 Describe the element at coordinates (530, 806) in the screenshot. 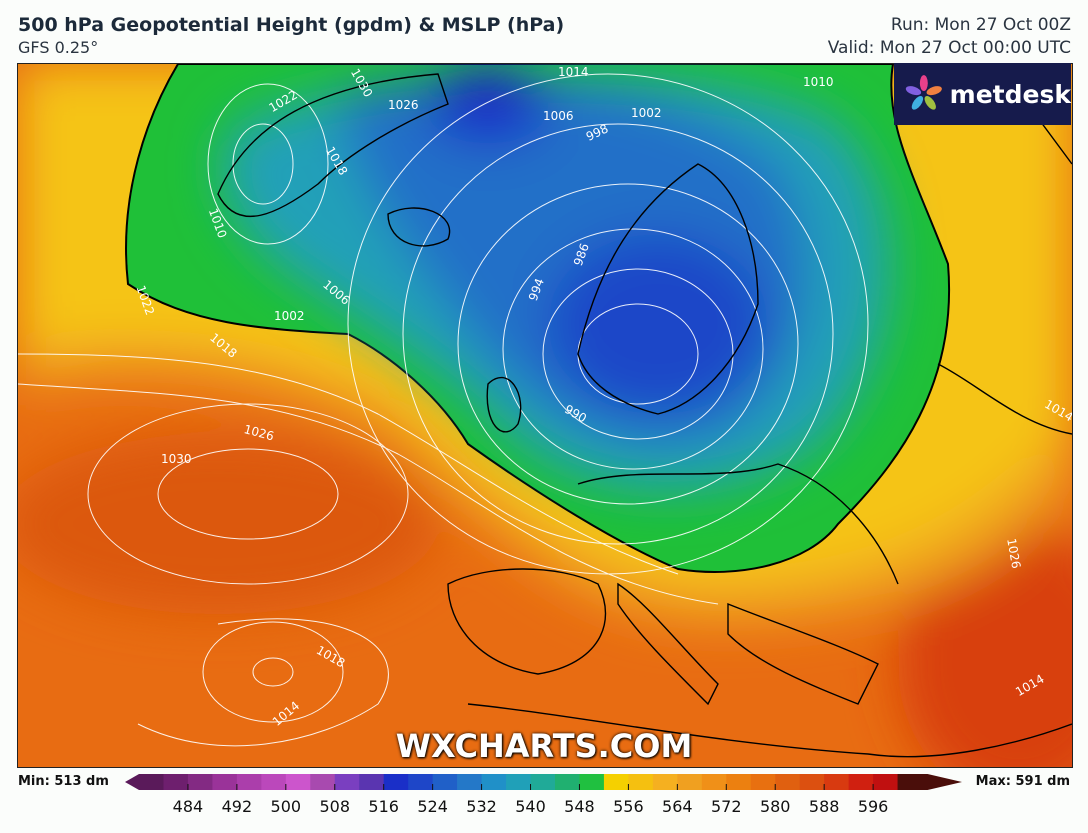

I see `colorbar-tick-label: 540` at that location.